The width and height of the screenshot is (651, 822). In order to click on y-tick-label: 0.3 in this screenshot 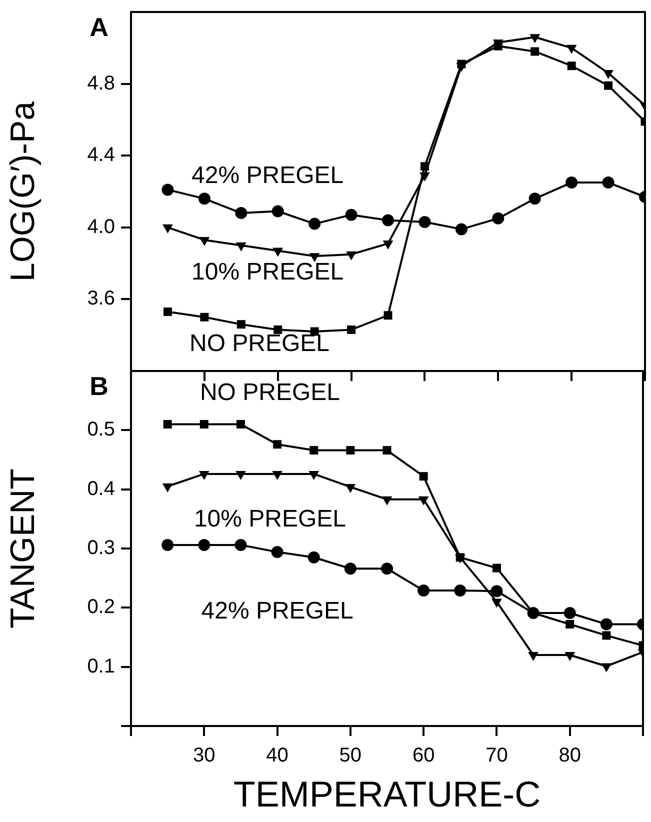, I will do `click(101, 548)`.